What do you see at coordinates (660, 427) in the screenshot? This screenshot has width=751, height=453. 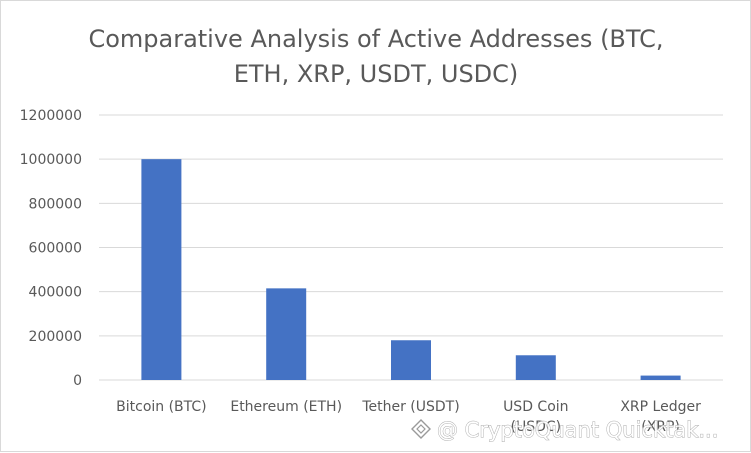 I see `x-category-label: (XRP)` at bounding box center [660, 427].